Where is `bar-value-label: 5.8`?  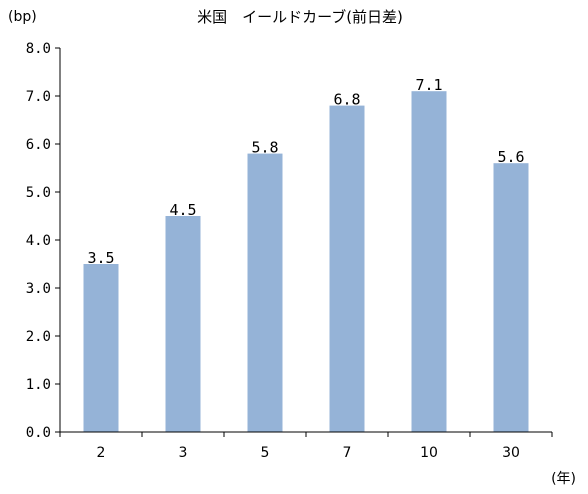 bar-value-label: 5.8 is located at coordinates (264, 148).